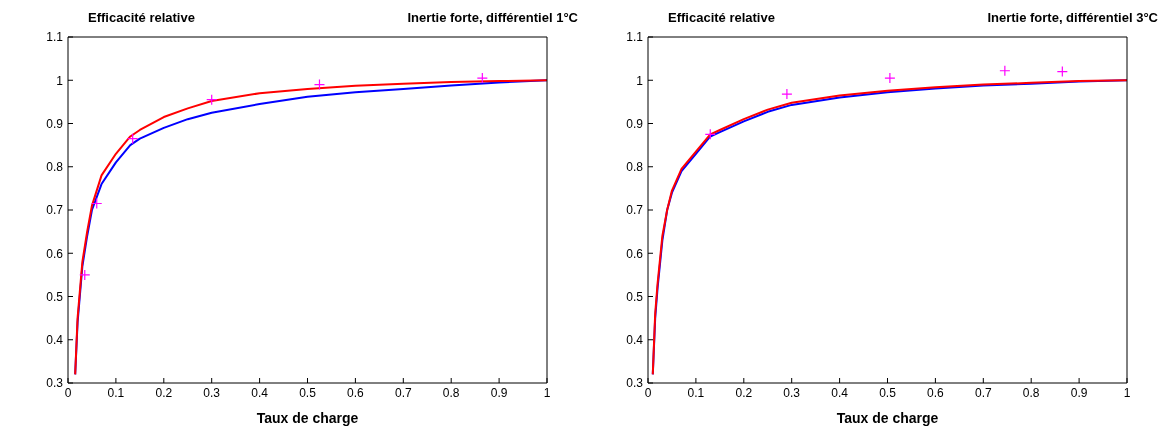 The width and height of the screenshot is (1168, 446). What do you see at coordinates (1072, 17) in the screenshot?
I see `chart-title: Inertie forte, différentiel 3°C` at bounding box center [1072, 17].